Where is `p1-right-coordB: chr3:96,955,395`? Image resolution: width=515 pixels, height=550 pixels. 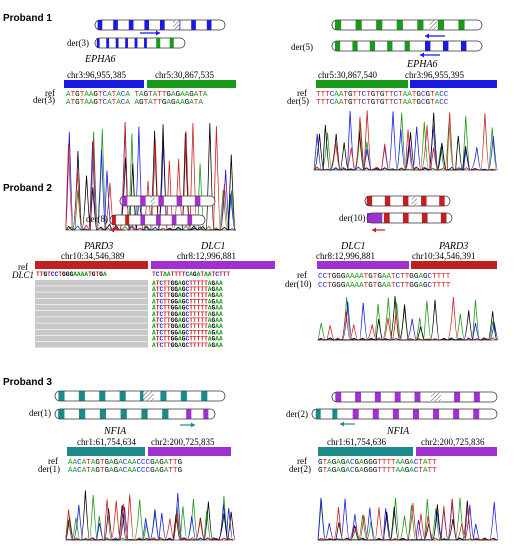 p1-right-coordB: chr3:96,955,395 is located at coordinates (434, 75).